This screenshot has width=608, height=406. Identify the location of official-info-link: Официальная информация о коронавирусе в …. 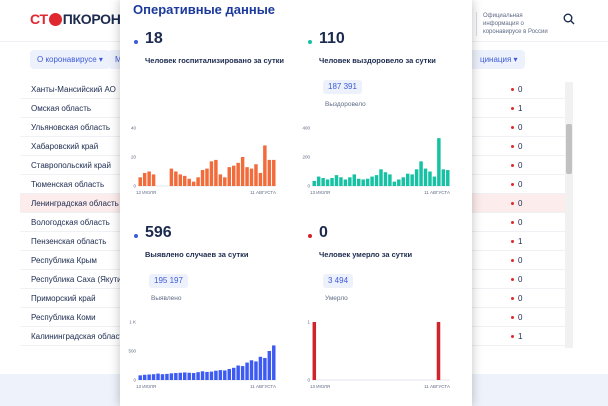
(516, 24).